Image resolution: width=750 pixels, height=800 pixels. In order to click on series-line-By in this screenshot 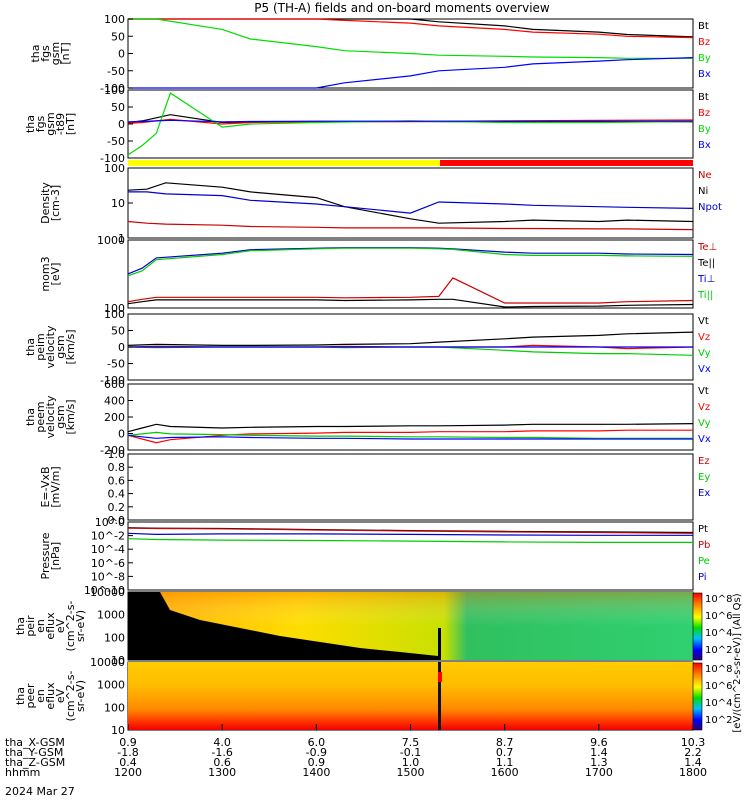, I will do `click(410, 38)`.